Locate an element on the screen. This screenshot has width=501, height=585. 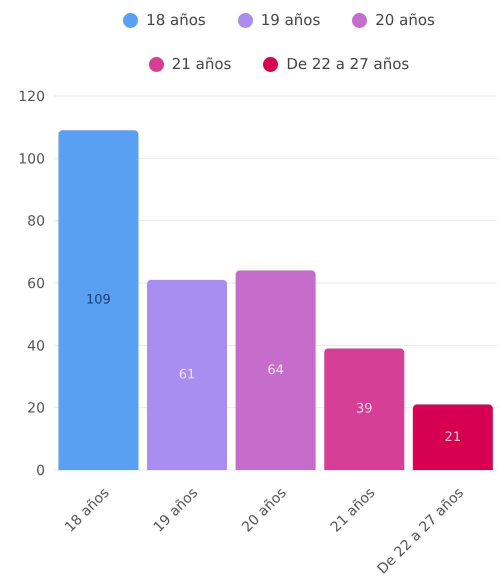
data-label: 21 is located at coordinates (453, 437).